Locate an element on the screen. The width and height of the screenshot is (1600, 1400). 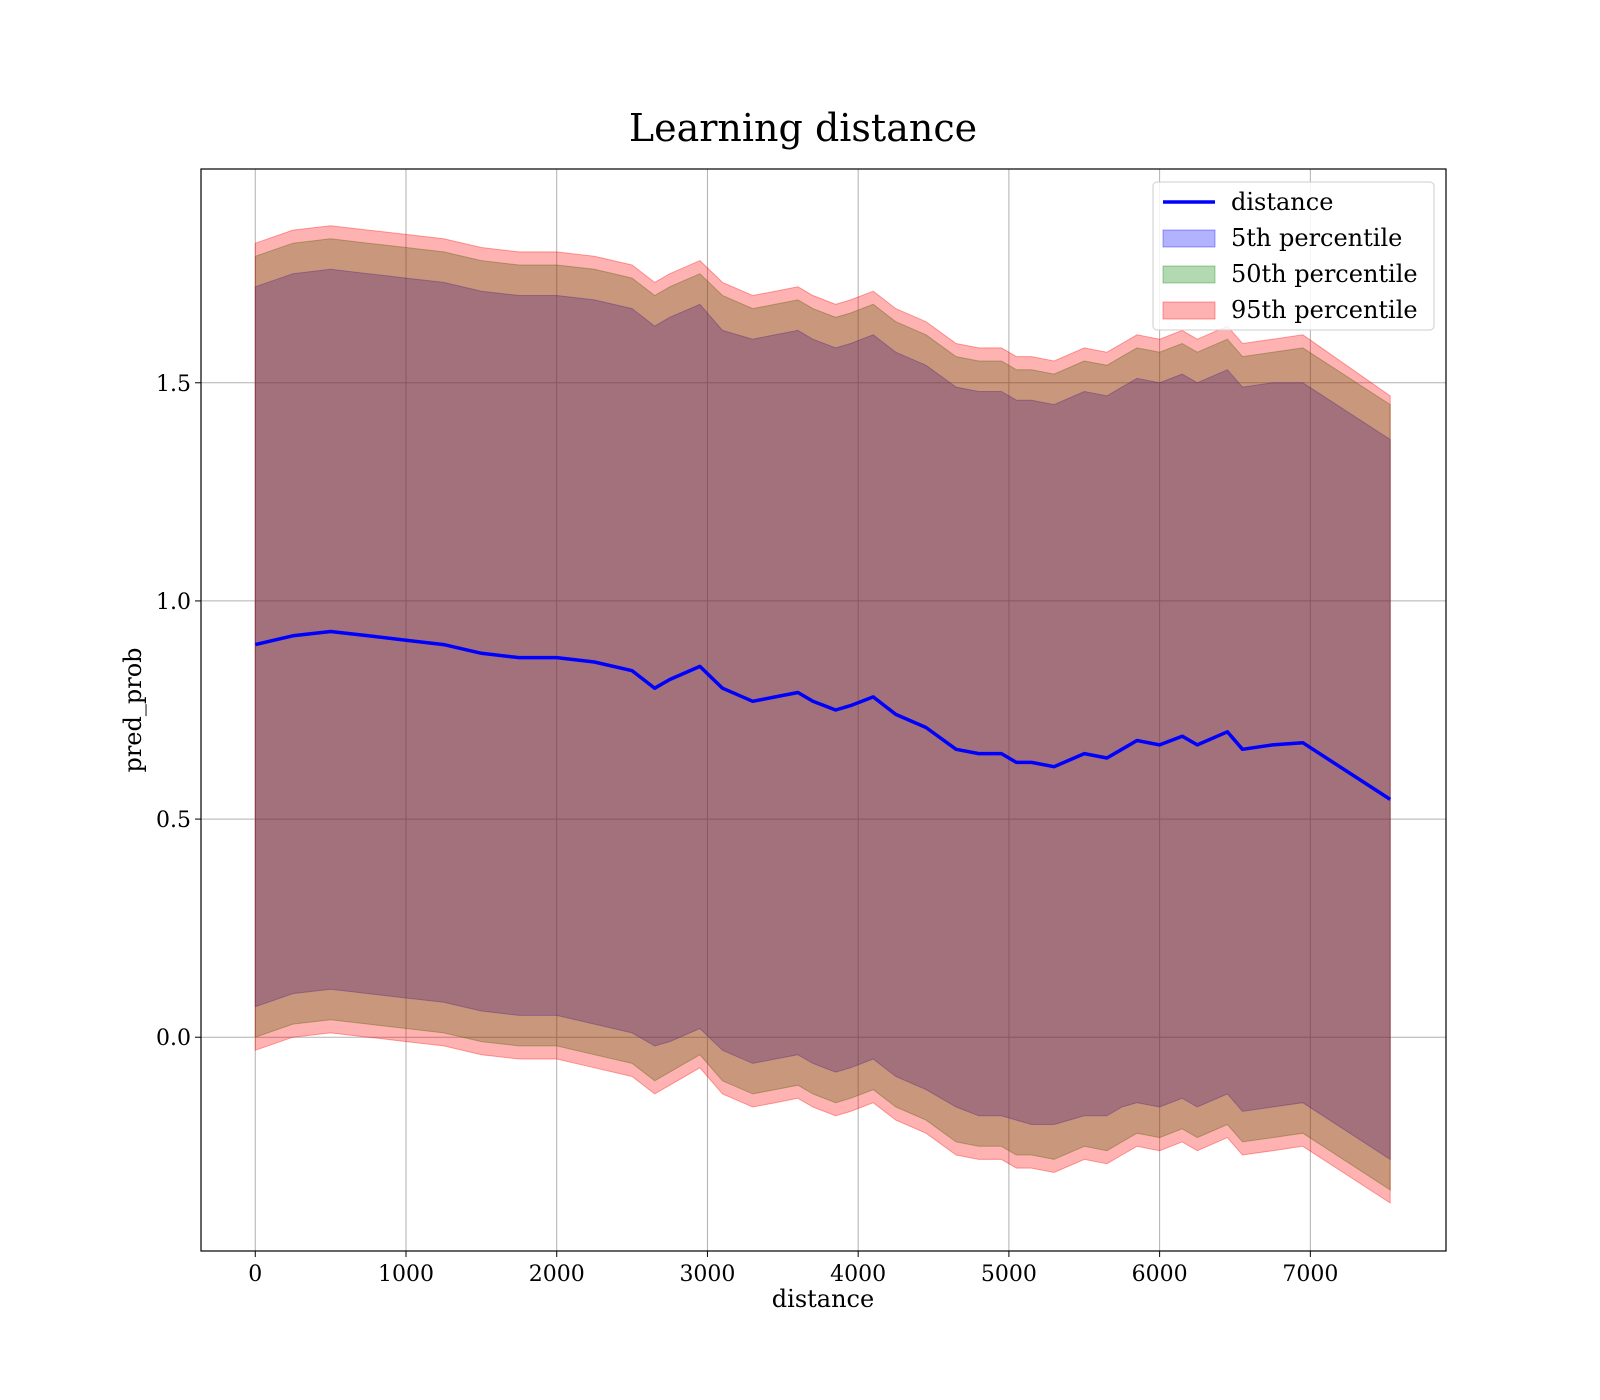
x-tick-label: 5000 is located at coordinates (1009, 1274).